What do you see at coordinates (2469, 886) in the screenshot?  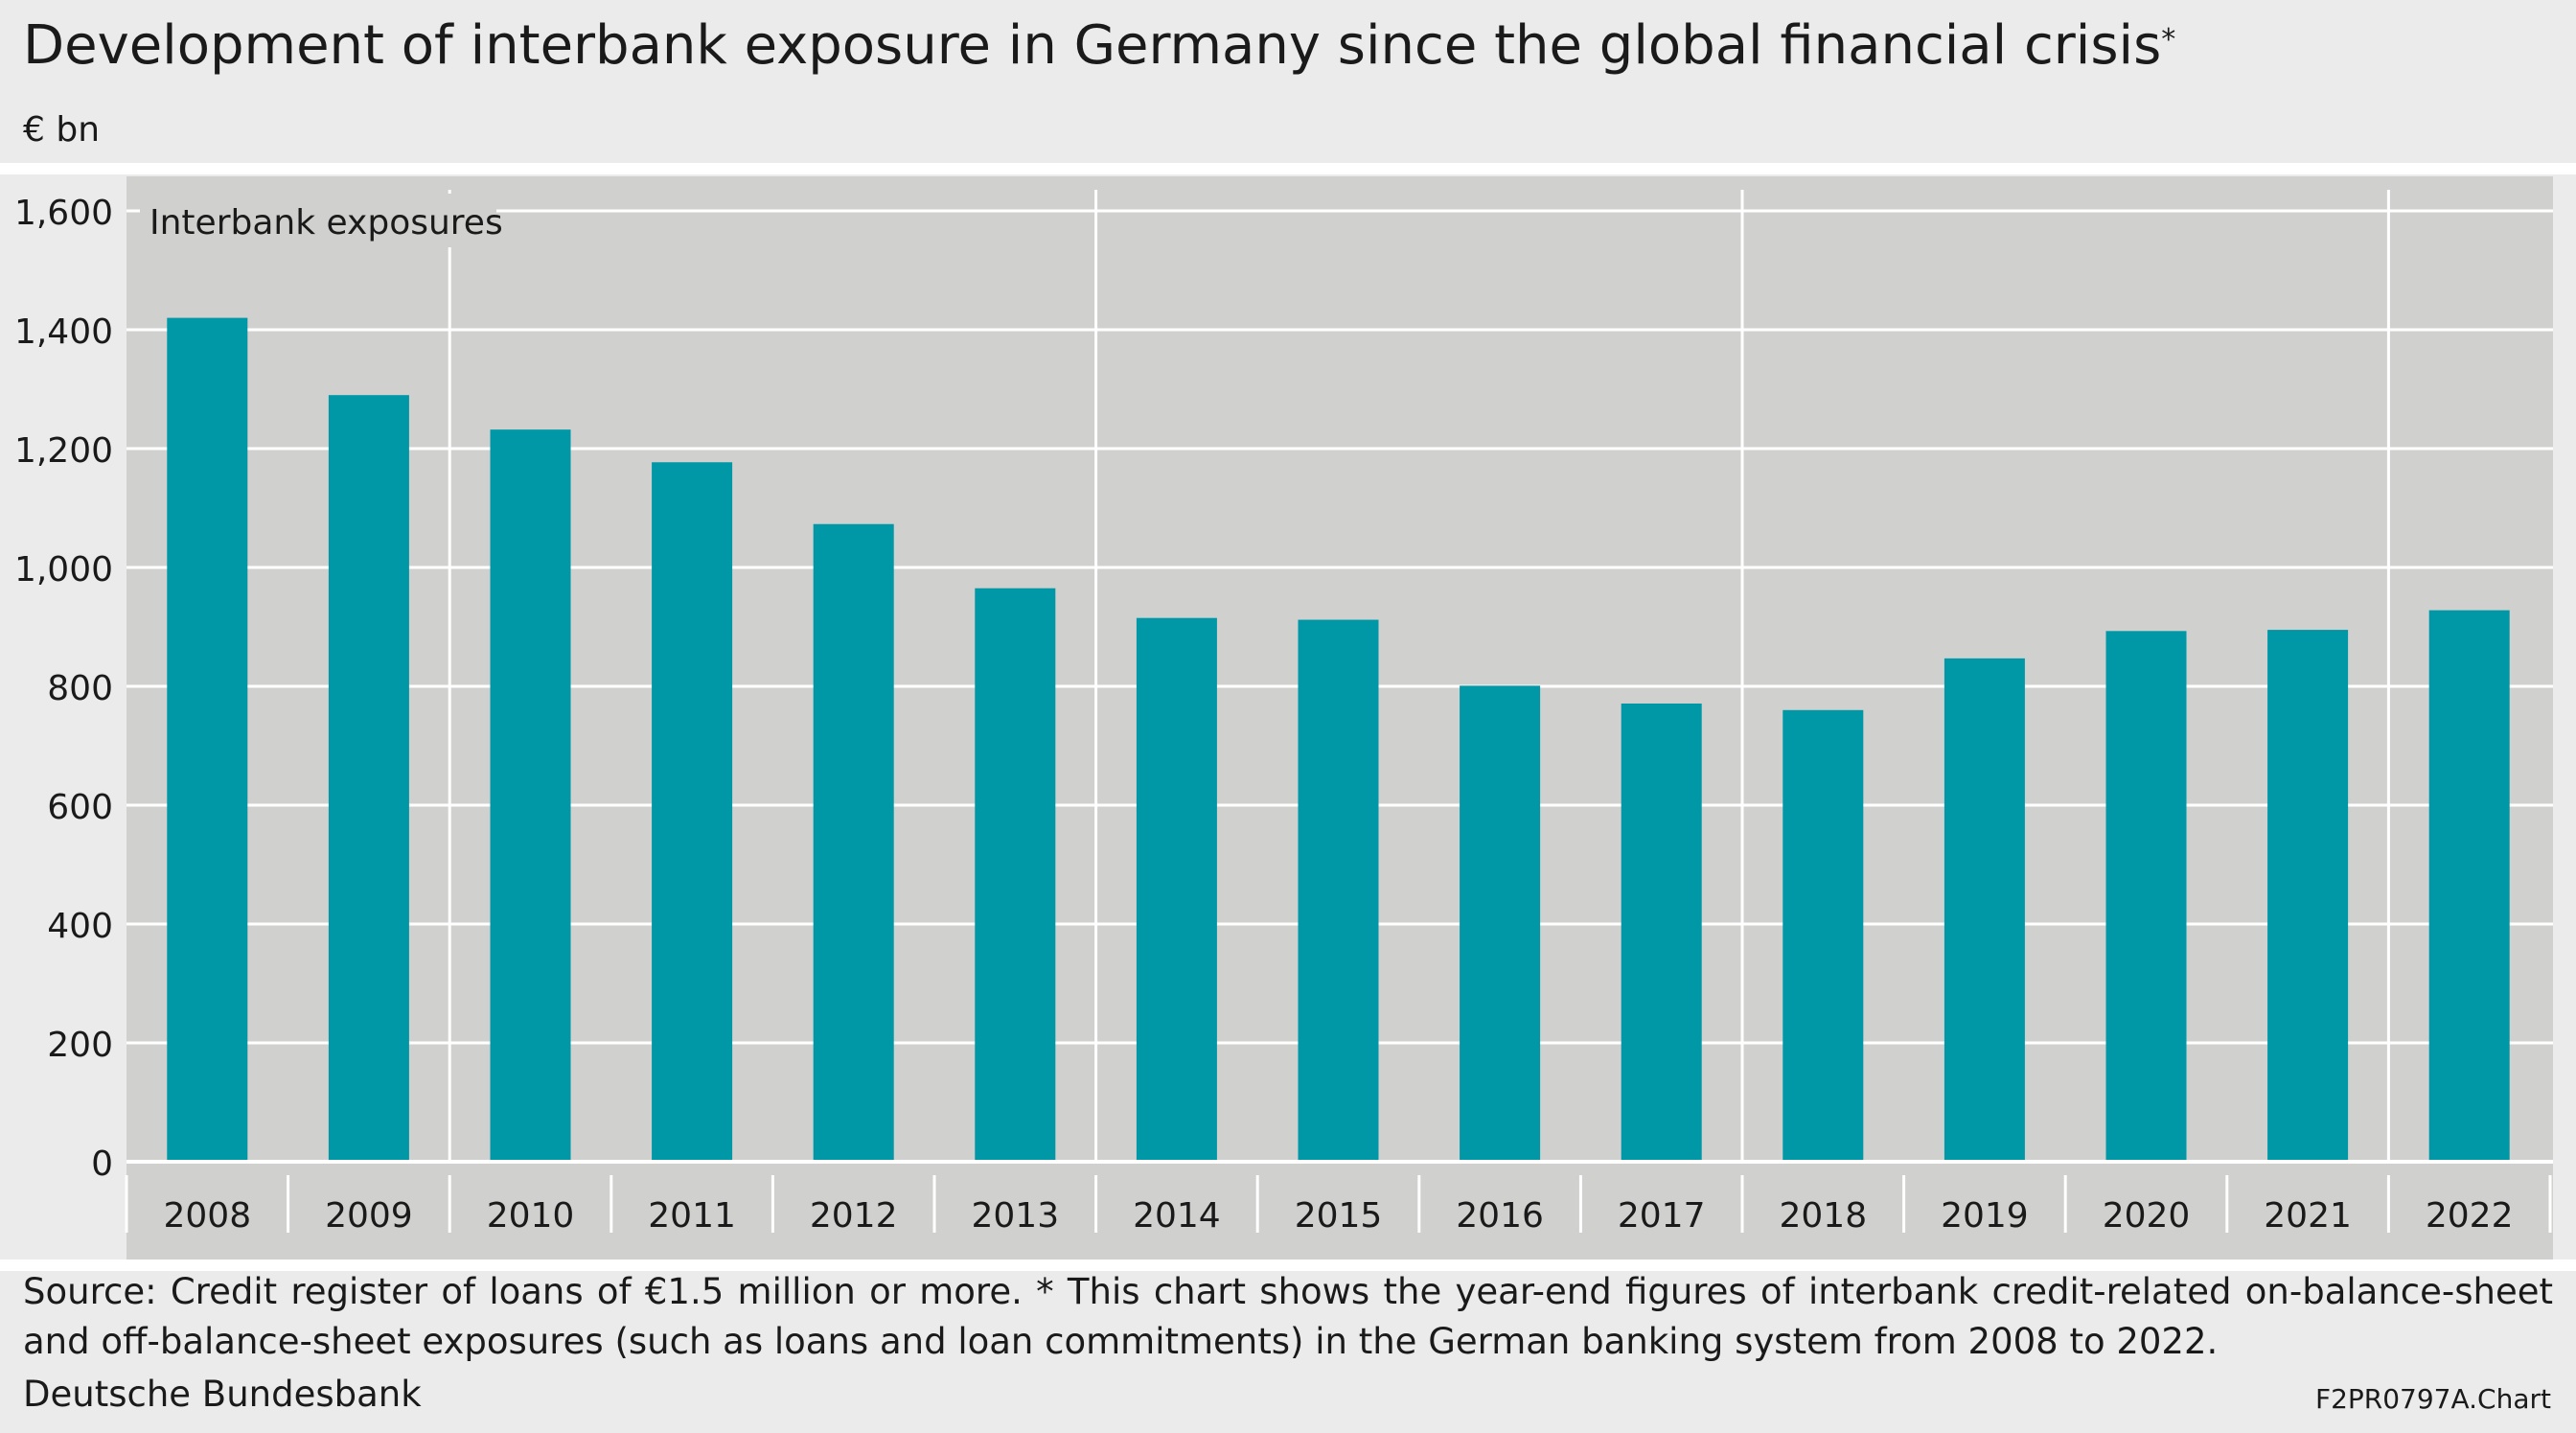 I see `bar-2022` at bounding box center [2469, 886].